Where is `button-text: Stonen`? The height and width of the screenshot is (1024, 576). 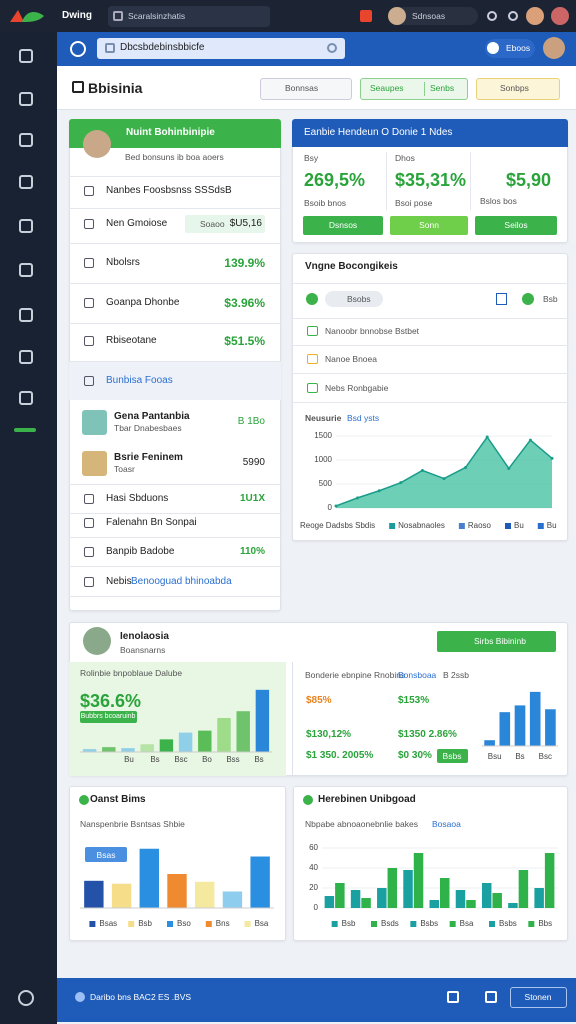
button-text: Stonen is located at coordinates (538, 997).